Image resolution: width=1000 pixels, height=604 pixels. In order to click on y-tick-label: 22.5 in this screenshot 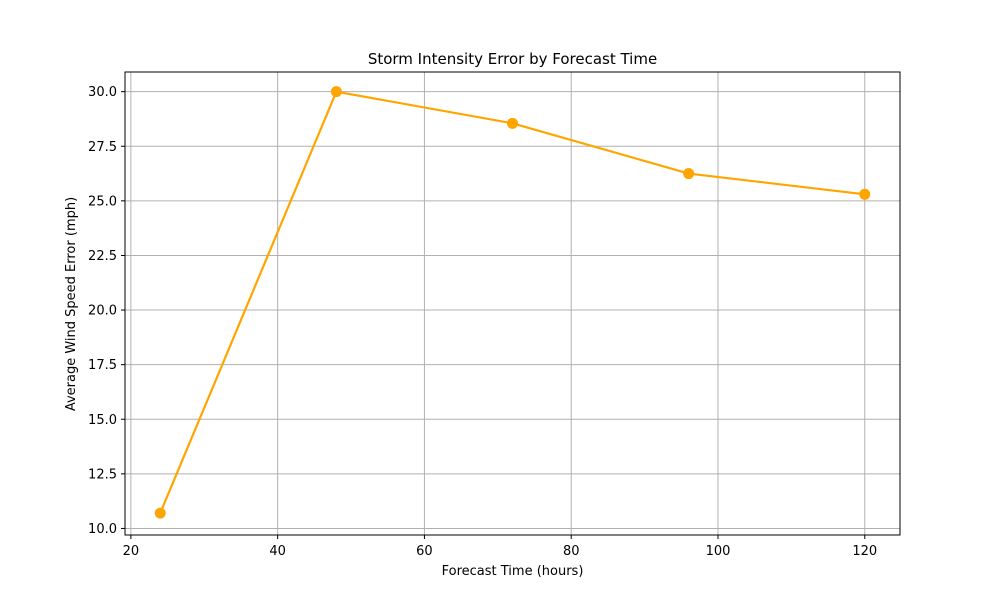, I will do `click(102, 256)`.